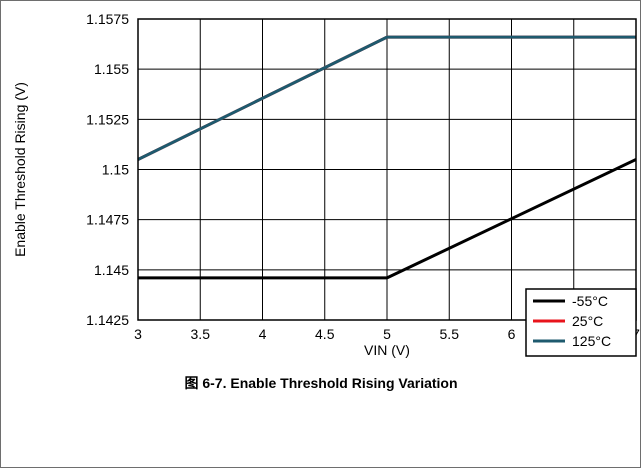  I want to click on legend-label-2: 125°C, so click(591, 341).